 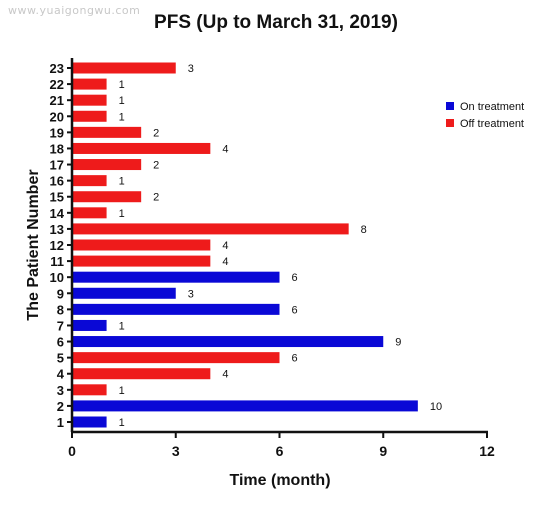 What do you see at coordinates (295, 310) in the screenshot?
I see `value-label-patient-8: 6` at bounding box center [295, 310].